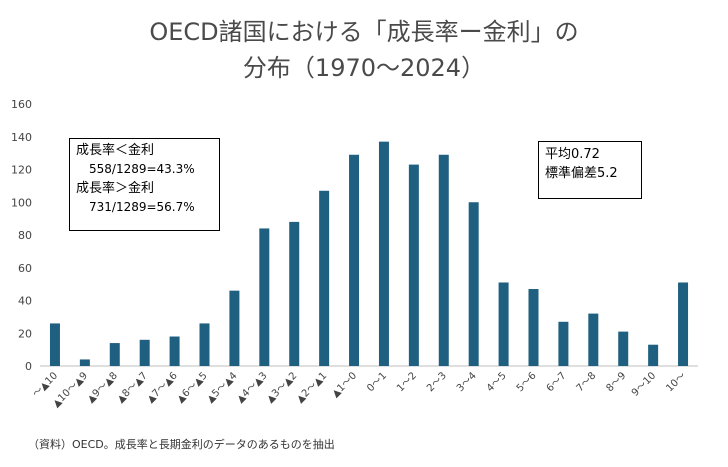 The width and height of the screenshot is (728, 467). What do you see at coordinates (21, 137) in the screenshot?
I see `y-tick-label: 140` at bounding box center [21, 137].